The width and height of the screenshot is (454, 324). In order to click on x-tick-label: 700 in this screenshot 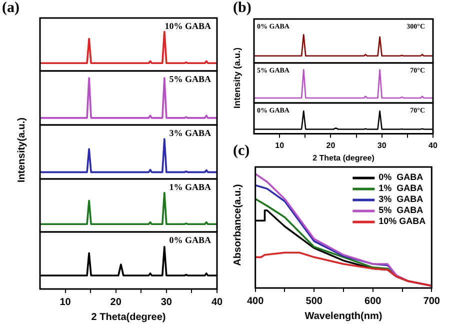, I will do `click(431, 301)`.